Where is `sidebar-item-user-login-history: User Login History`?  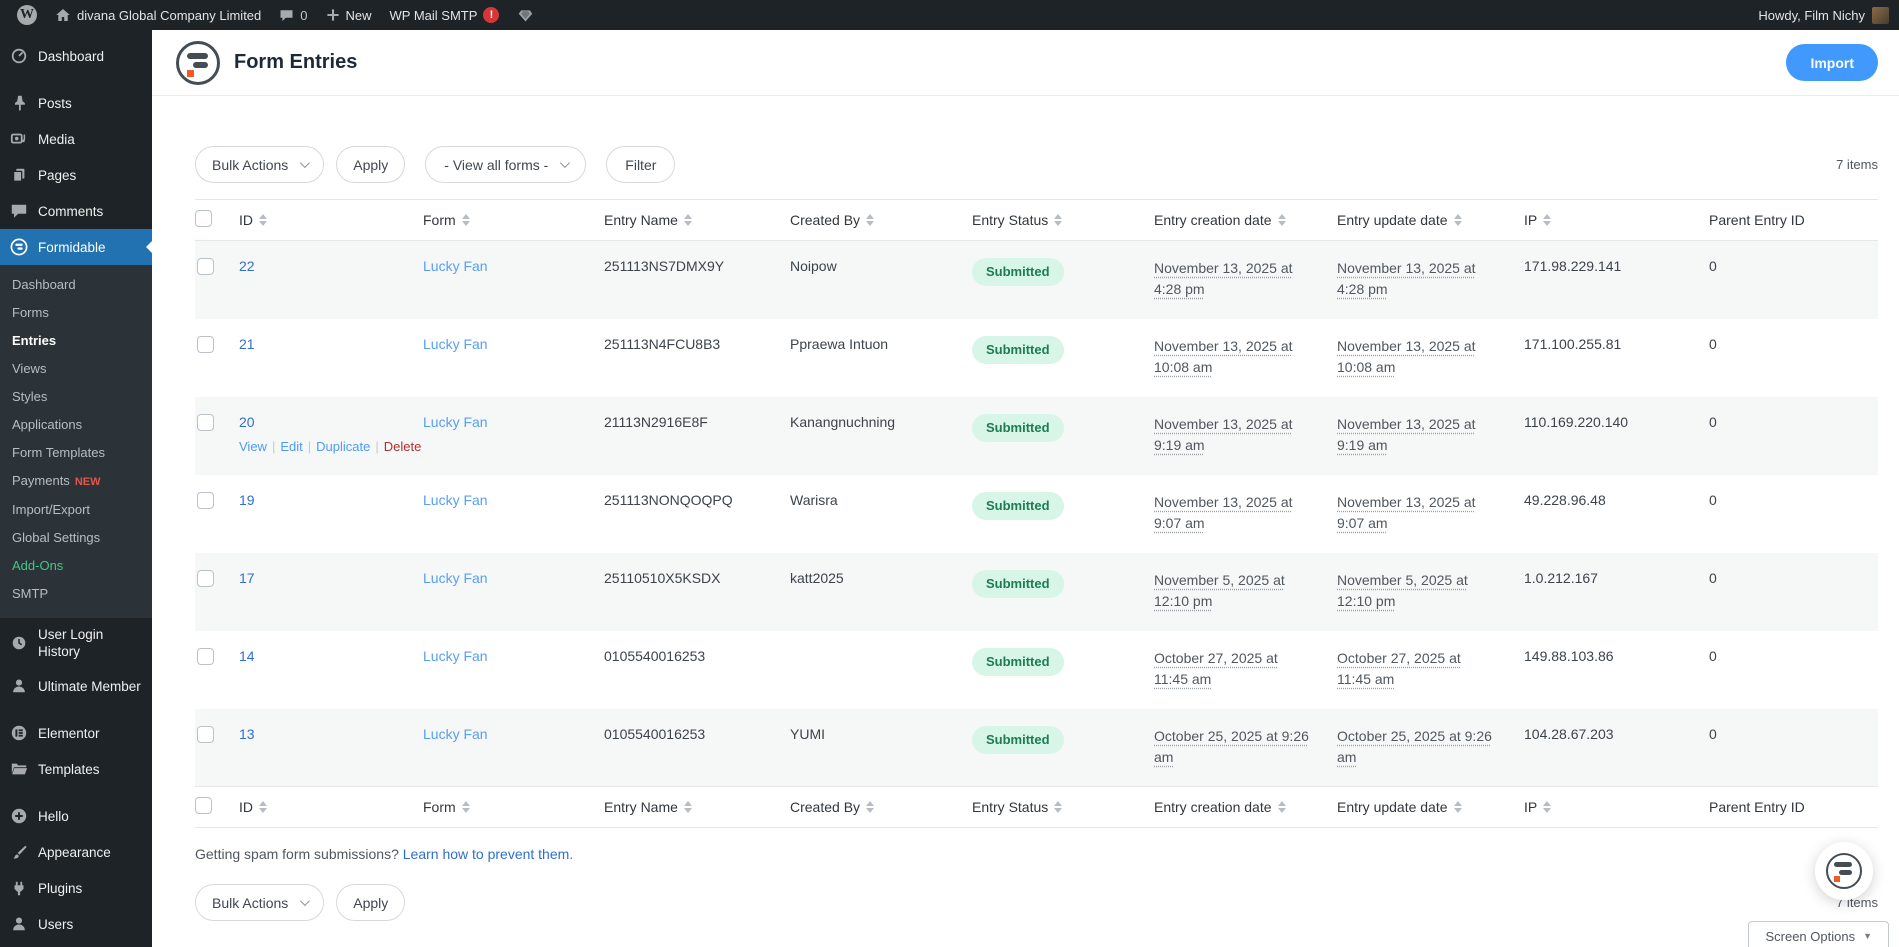
sidebar-item-user-login-history: User Login History is located at coordinates (76, 643).